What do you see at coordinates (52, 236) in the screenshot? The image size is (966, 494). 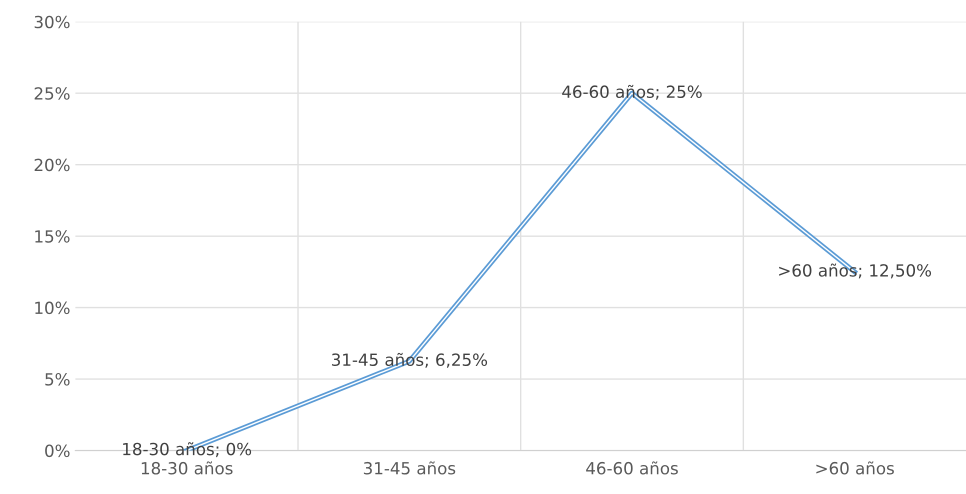 I see `y-tick-label: 15%` at bounding box center [52, 236].